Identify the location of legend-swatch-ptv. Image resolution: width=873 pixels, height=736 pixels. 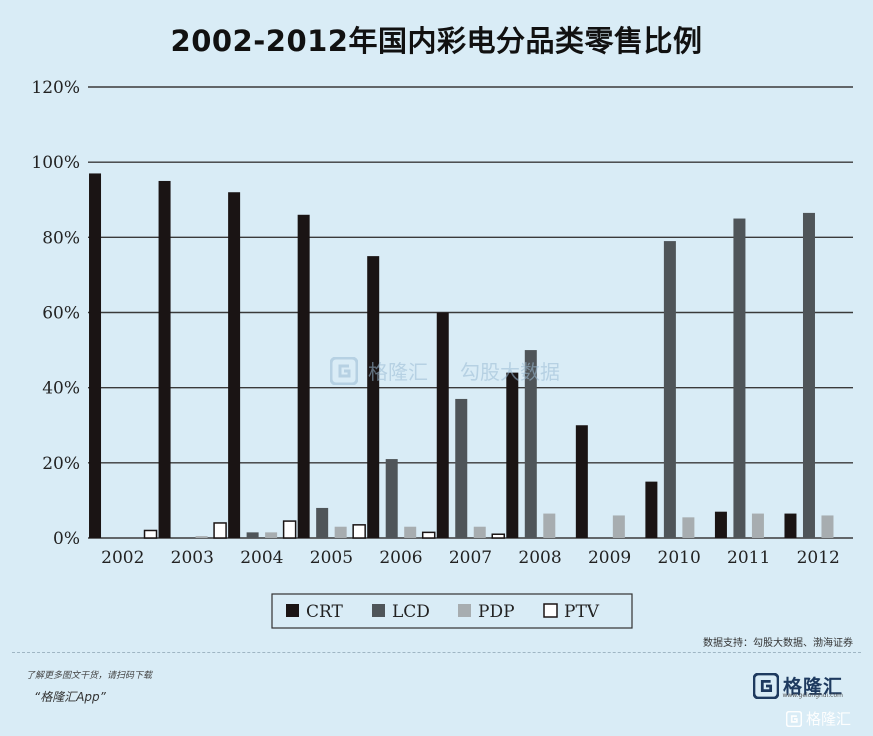
(550, 610).